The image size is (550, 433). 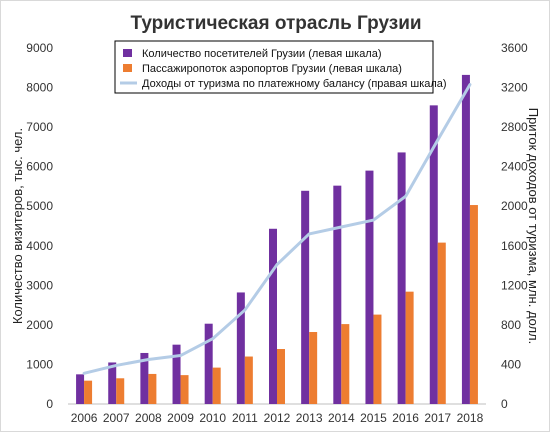 What do you see at coordinates (504, 404) in the screenshot?
I see `y-tick-right: 0` at bounding box center [504, 404].